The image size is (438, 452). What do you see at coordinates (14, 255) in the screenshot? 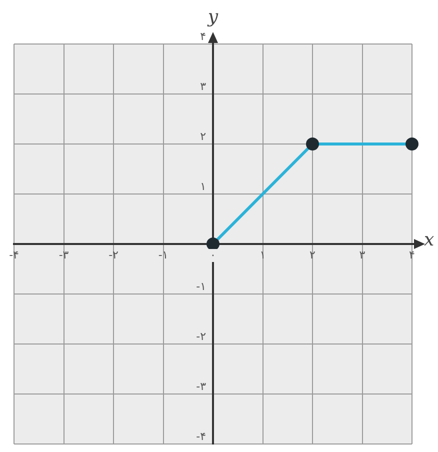
I see `x-tick-label: -۴` at bounding box center [14, 255].